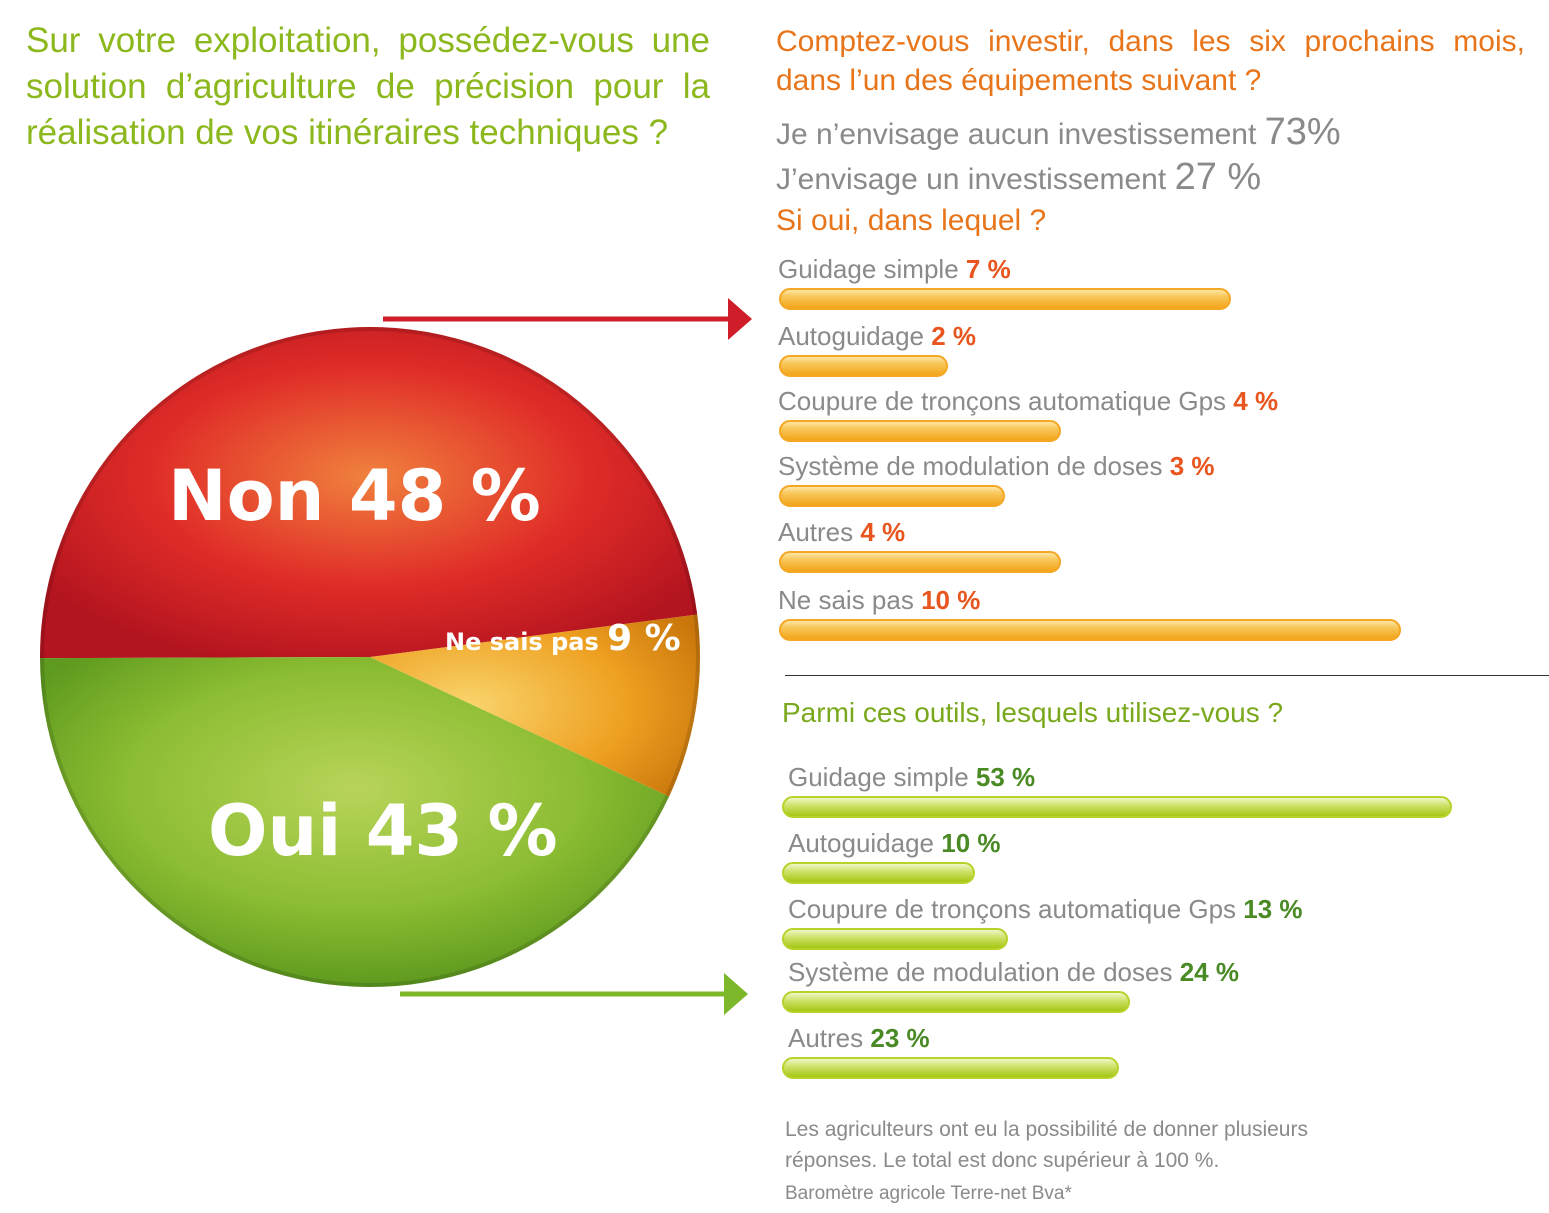  Describe the element at coordinates (740, 319) in the screenshot. I see `red-arrow-head` at that location.